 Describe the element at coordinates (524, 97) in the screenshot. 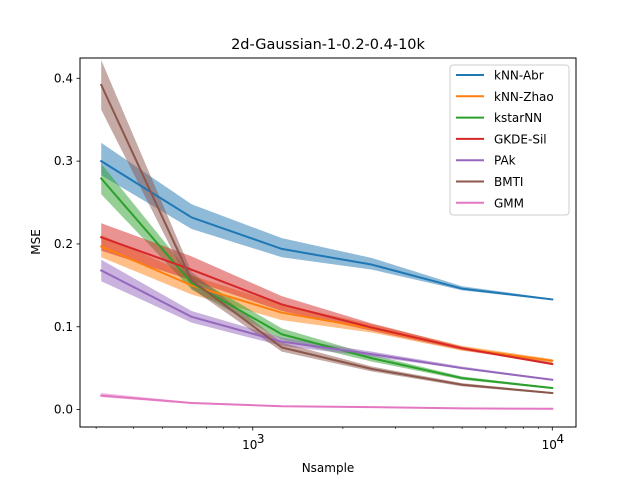

I see `legend-label-1: kNN-Zhao` at that location.